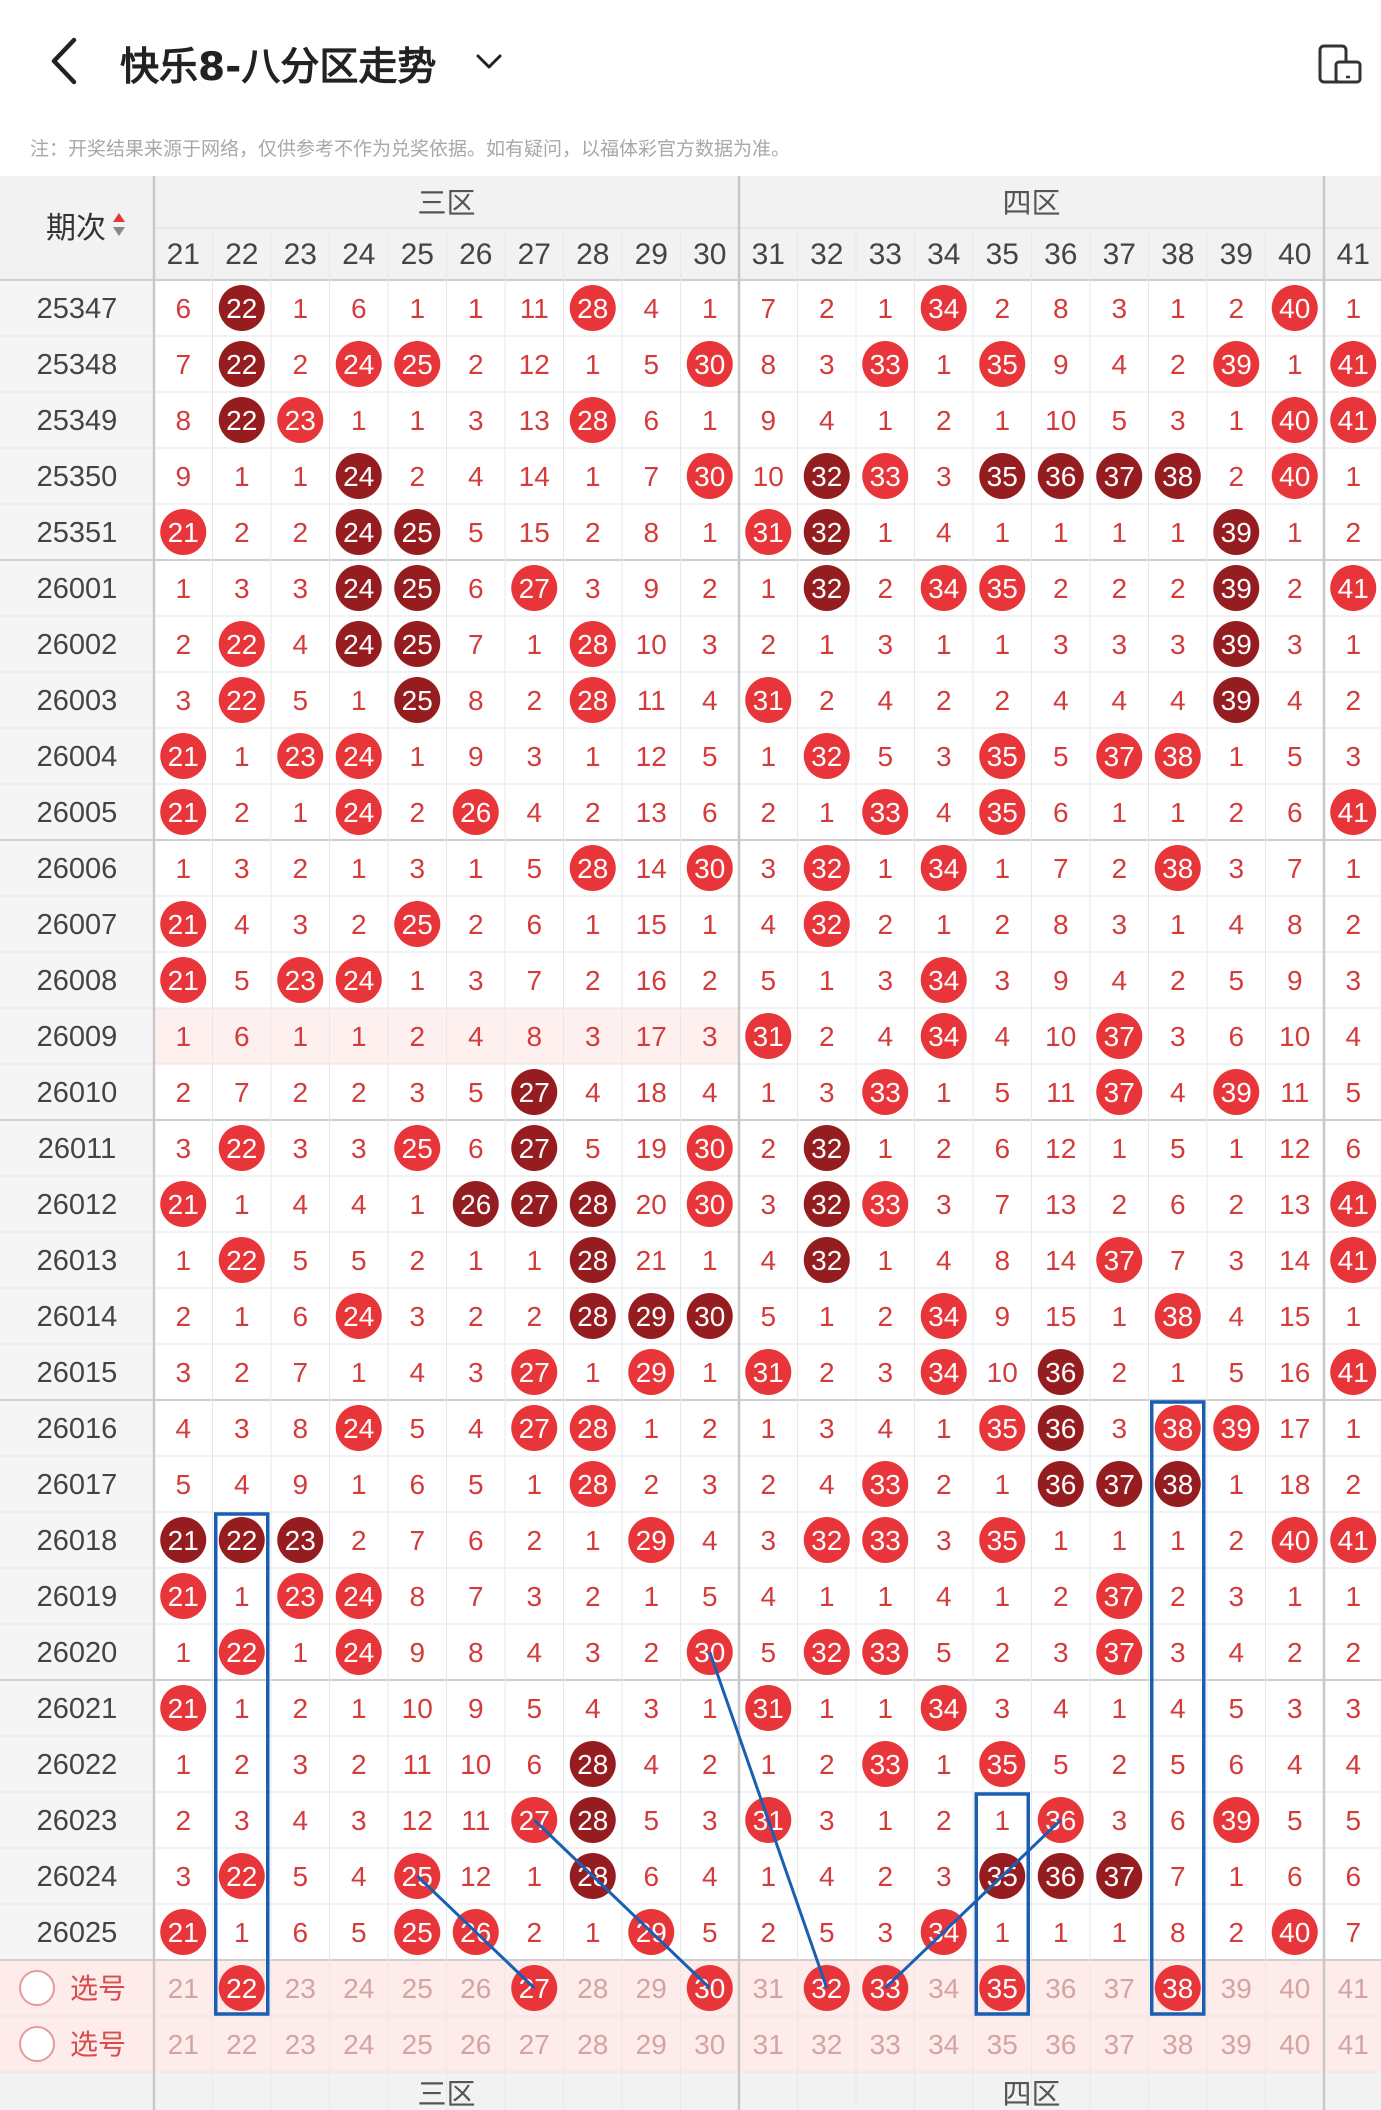 This screenshot has height=2110, width=1381. What do you see at coordinates (592, 254) in the screenshot?
I see `column-header: 28` at bounding box center [592, 254].